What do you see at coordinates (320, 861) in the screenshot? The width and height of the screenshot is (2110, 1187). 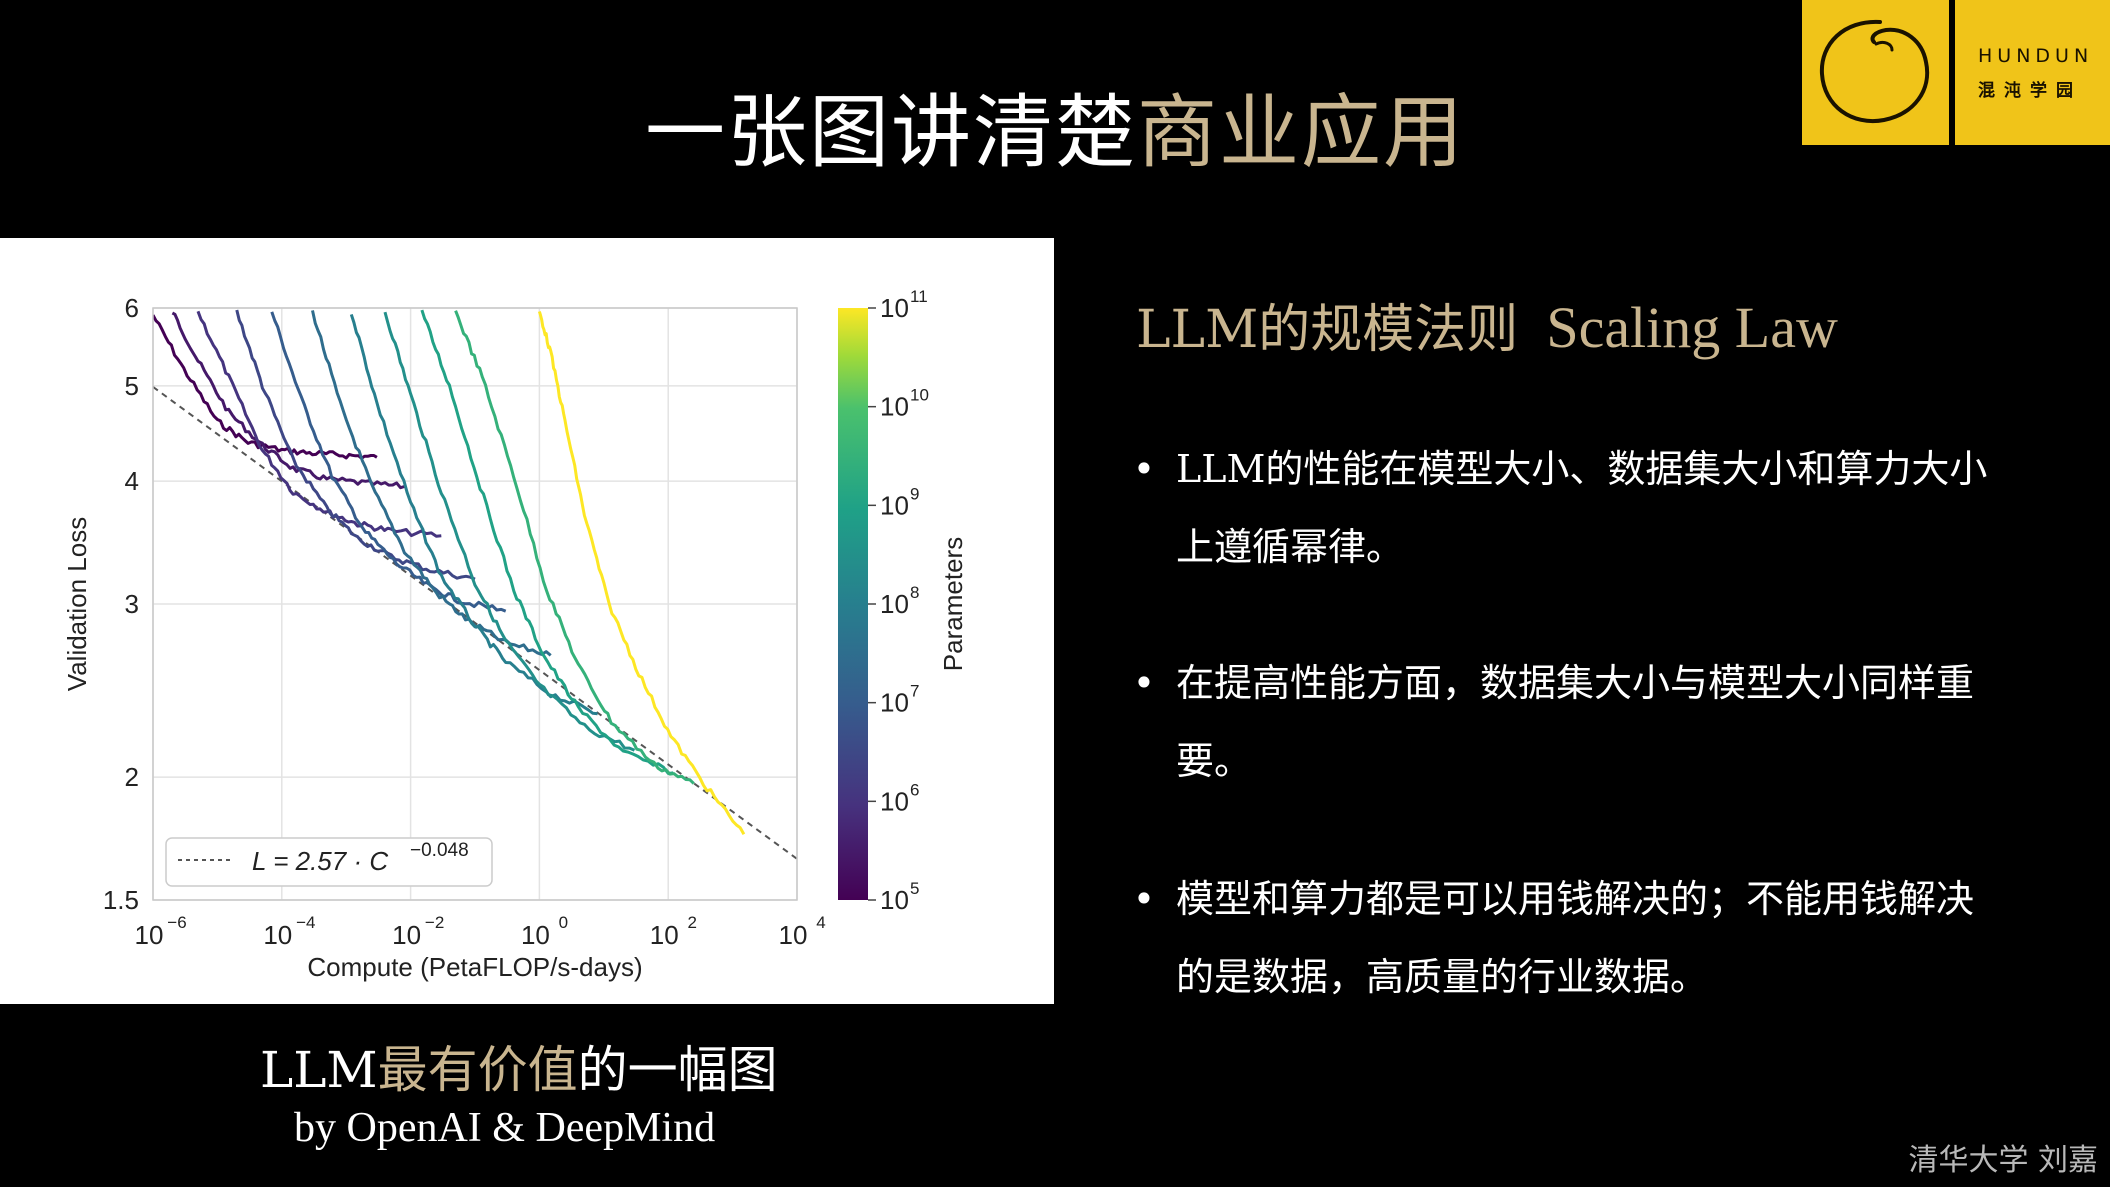 I see `legend-label: L = 2.57 · C` at bounding box center [320, 861].